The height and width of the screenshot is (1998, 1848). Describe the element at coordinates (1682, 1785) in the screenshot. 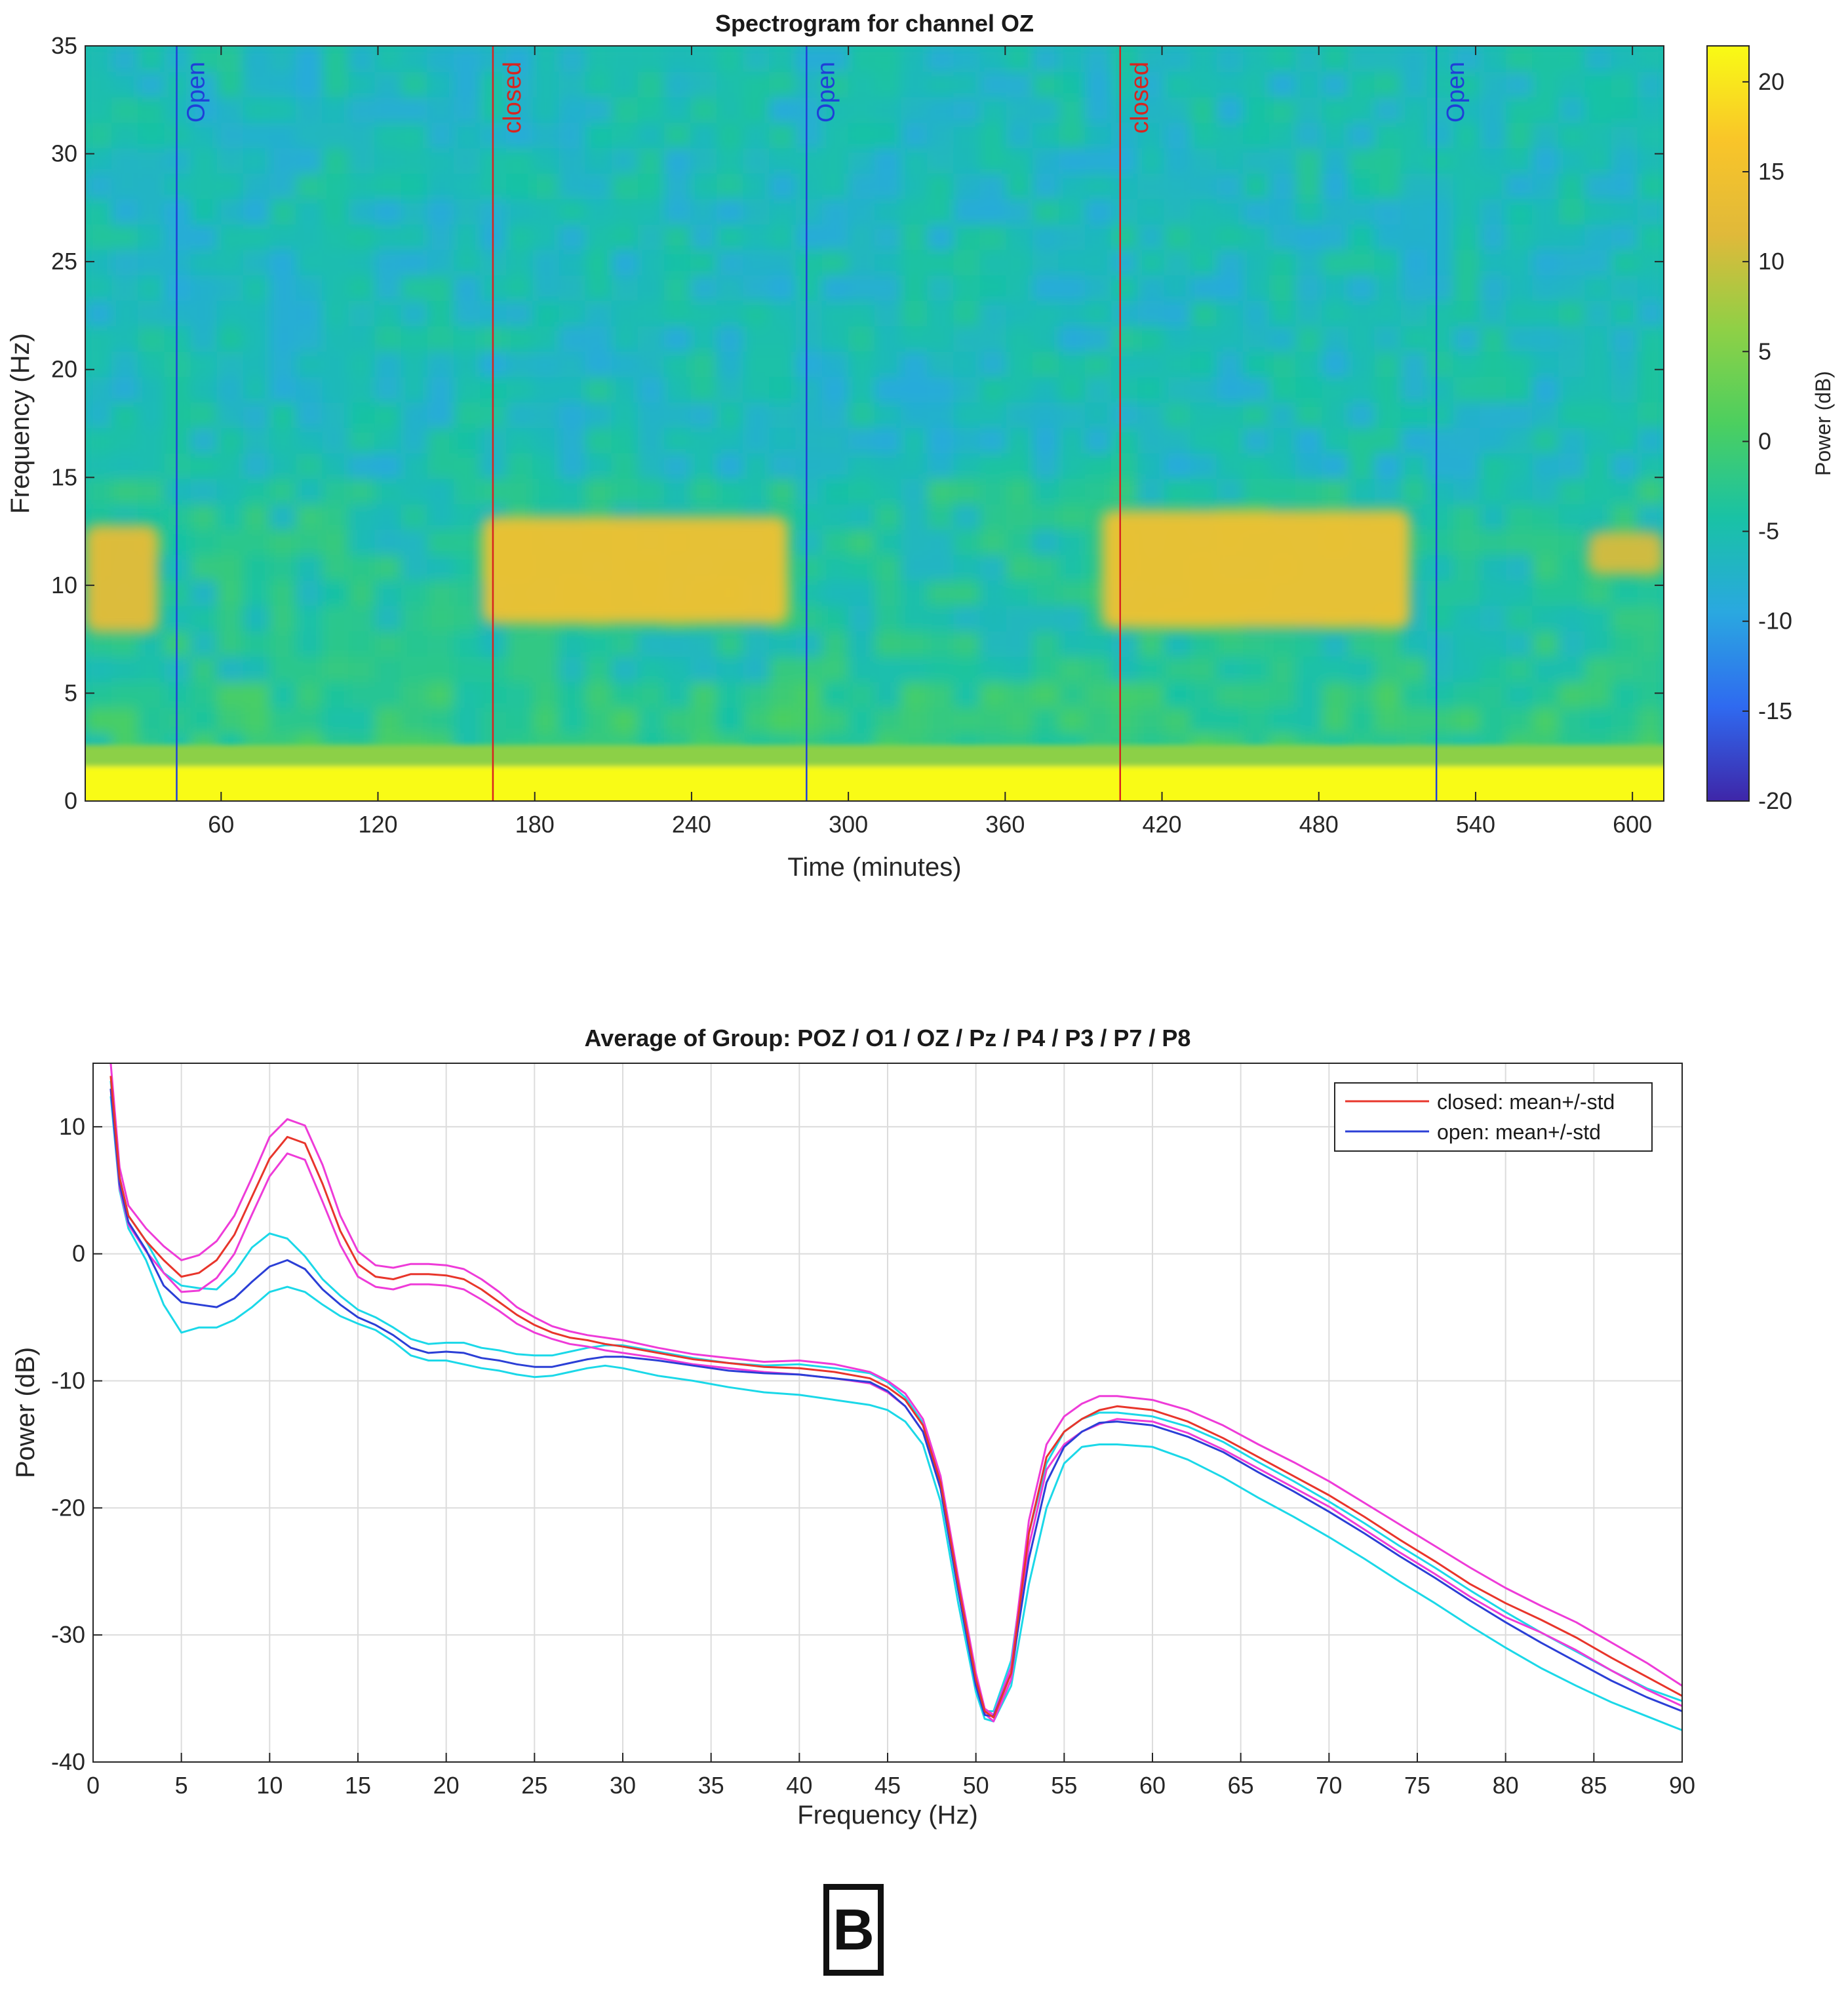

I see `psd-xtick-label: 90` at that location.